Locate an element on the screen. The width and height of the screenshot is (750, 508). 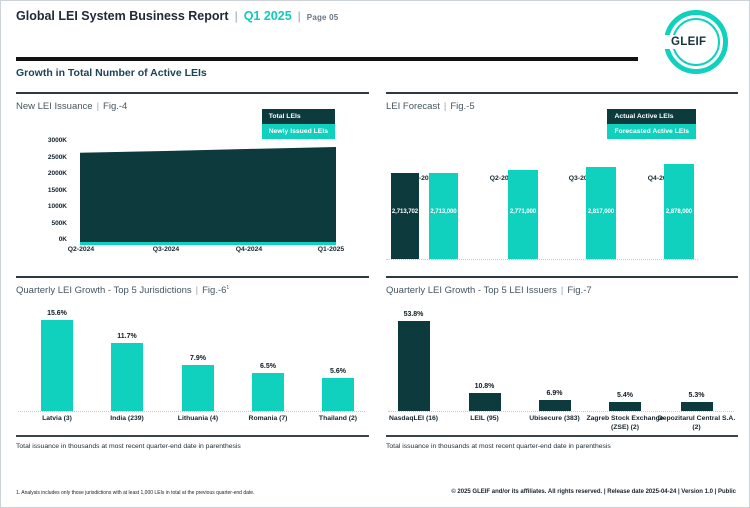
quarter-label: Q4-2025 is located at coordinates (661, 178).